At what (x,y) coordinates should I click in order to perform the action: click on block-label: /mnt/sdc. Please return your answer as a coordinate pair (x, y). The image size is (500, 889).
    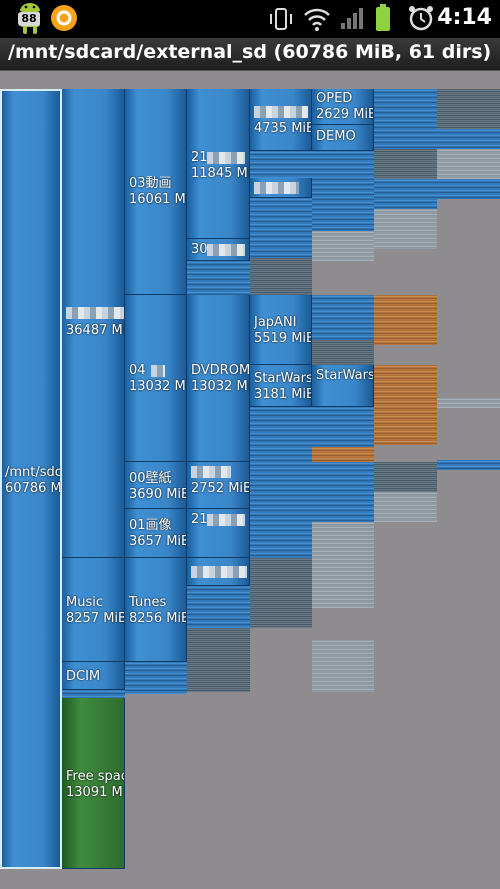
    Looking at the image, I should click on (33, 472).